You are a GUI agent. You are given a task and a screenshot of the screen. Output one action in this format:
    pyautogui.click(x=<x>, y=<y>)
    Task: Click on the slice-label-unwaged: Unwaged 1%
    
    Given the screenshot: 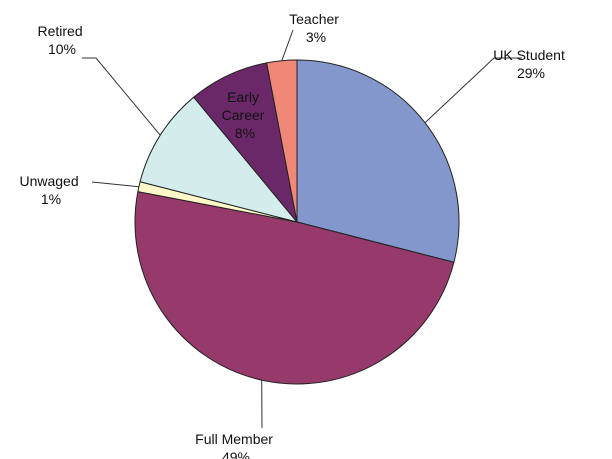 What is the action you would take?
    pyautogui.click(x=50, y=190)
    